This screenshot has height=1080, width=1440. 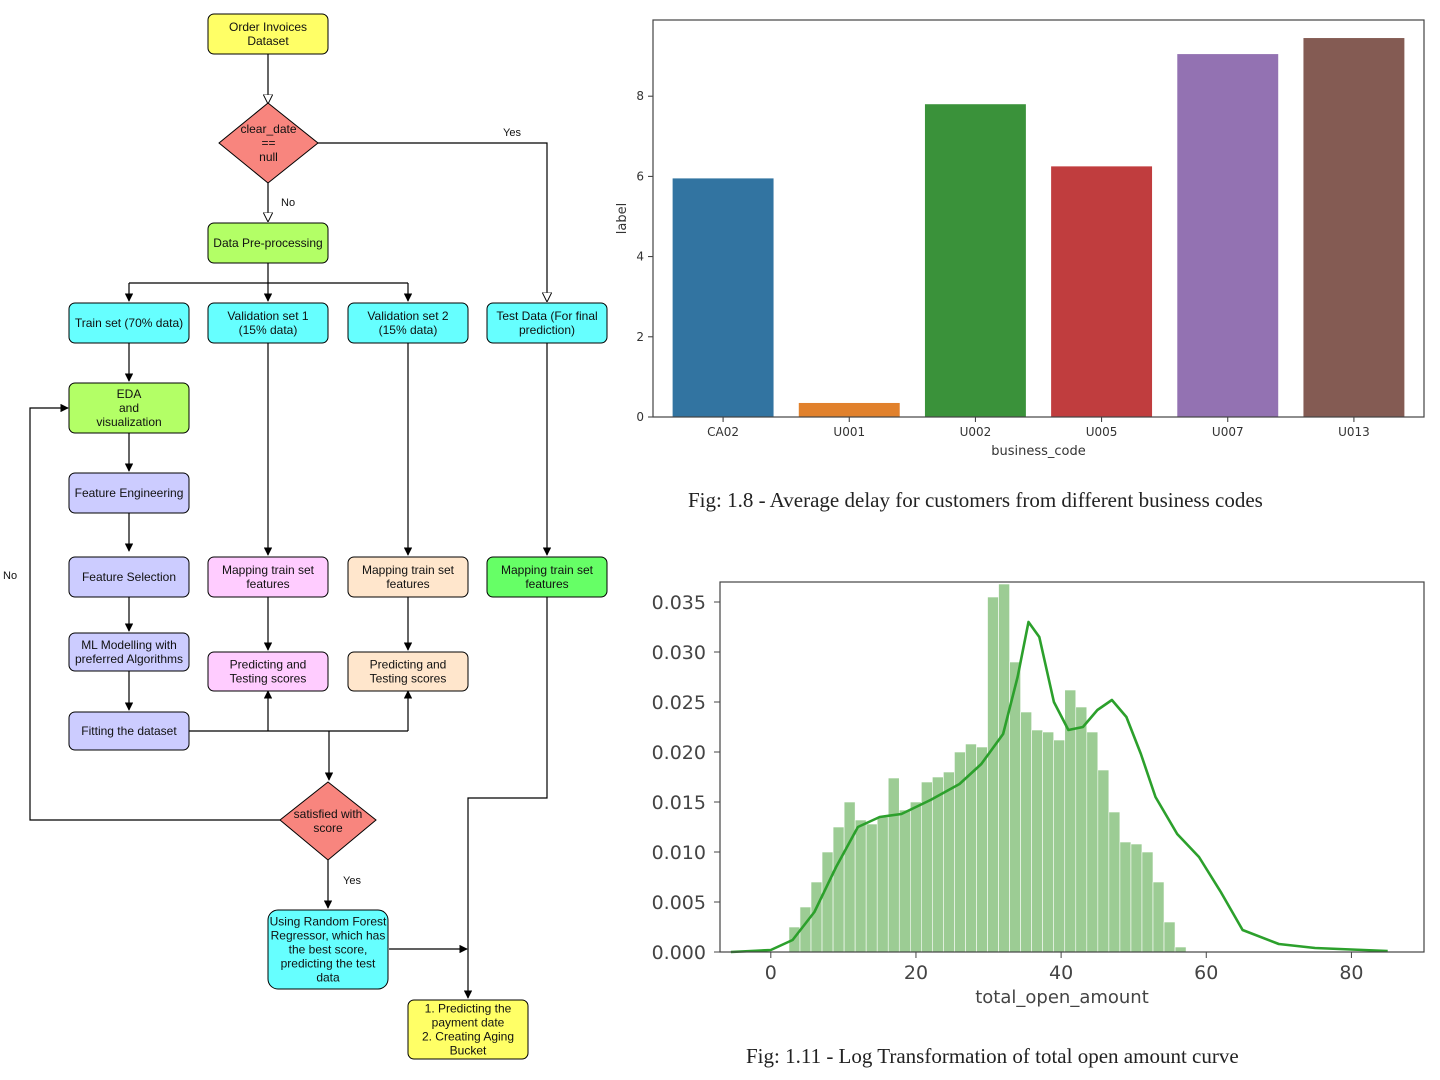 I want to click on node-ml-modelling-text-1: ML Modelling with, so click(x=129, y=645).